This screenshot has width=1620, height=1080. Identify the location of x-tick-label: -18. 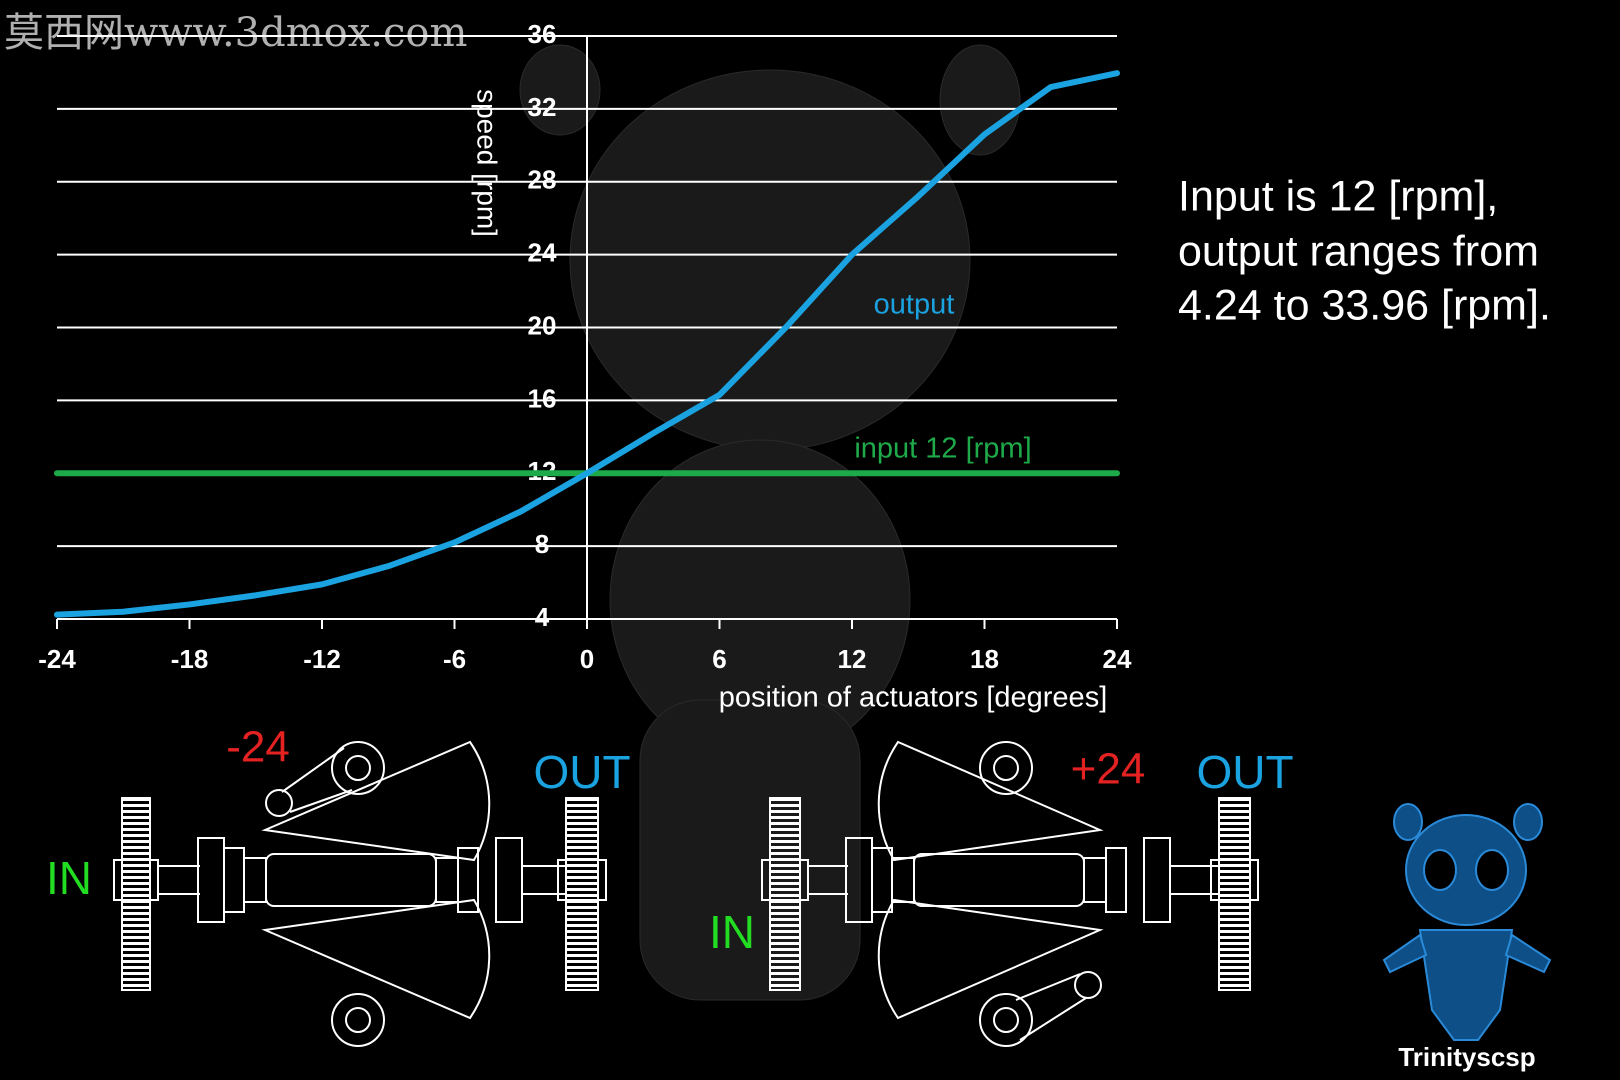
(190, 659).